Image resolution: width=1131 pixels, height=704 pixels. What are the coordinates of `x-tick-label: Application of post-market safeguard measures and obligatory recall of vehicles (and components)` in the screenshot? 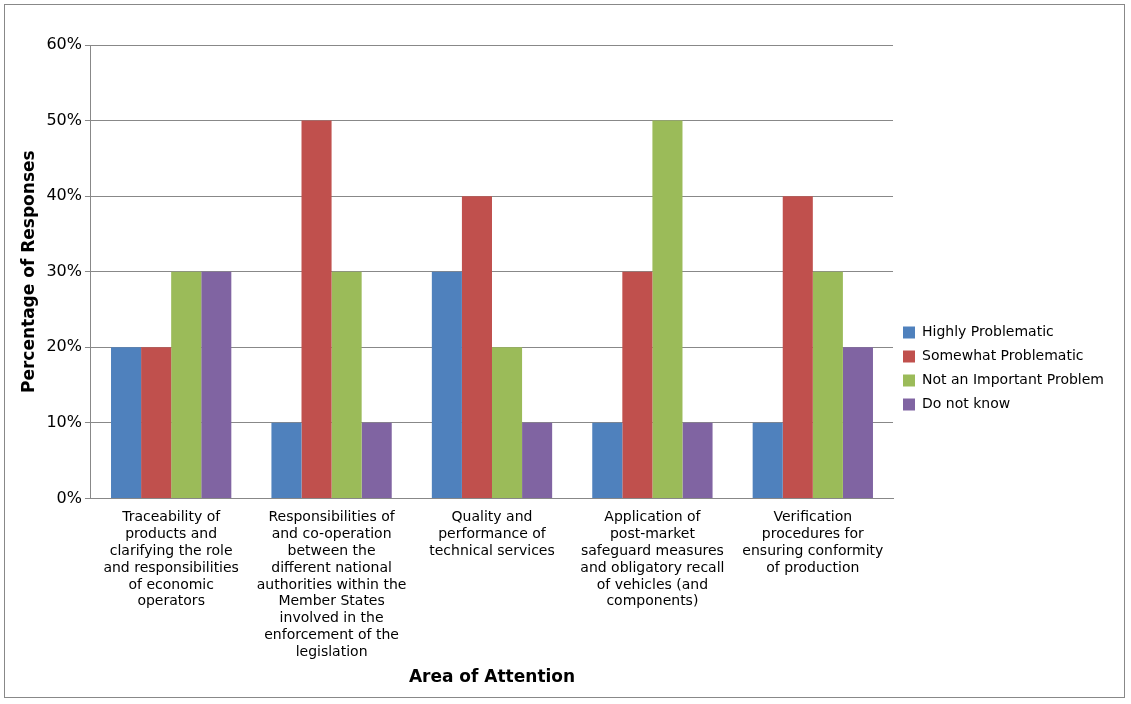 It's located at (652, 558).